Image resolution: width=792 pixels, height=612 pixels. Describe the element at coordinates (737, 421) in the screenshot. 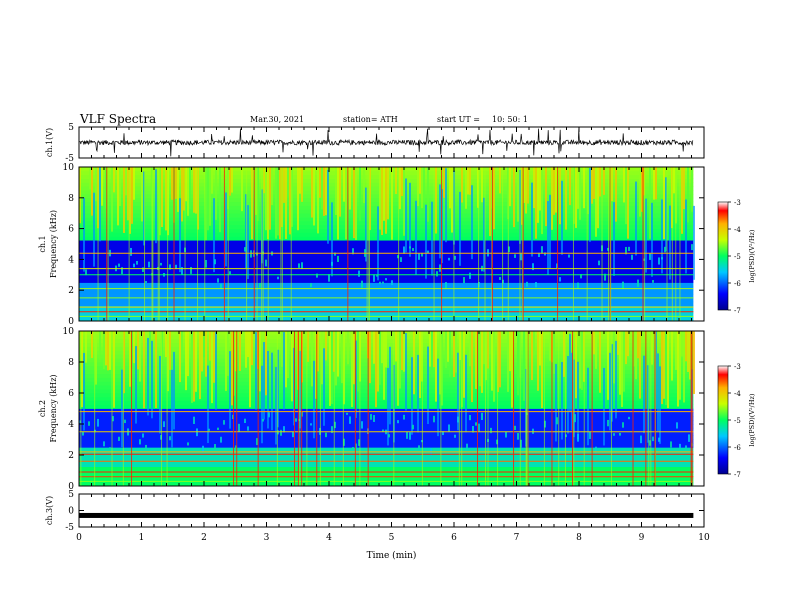

I see `colorbar-tick-label: -5` at that location.